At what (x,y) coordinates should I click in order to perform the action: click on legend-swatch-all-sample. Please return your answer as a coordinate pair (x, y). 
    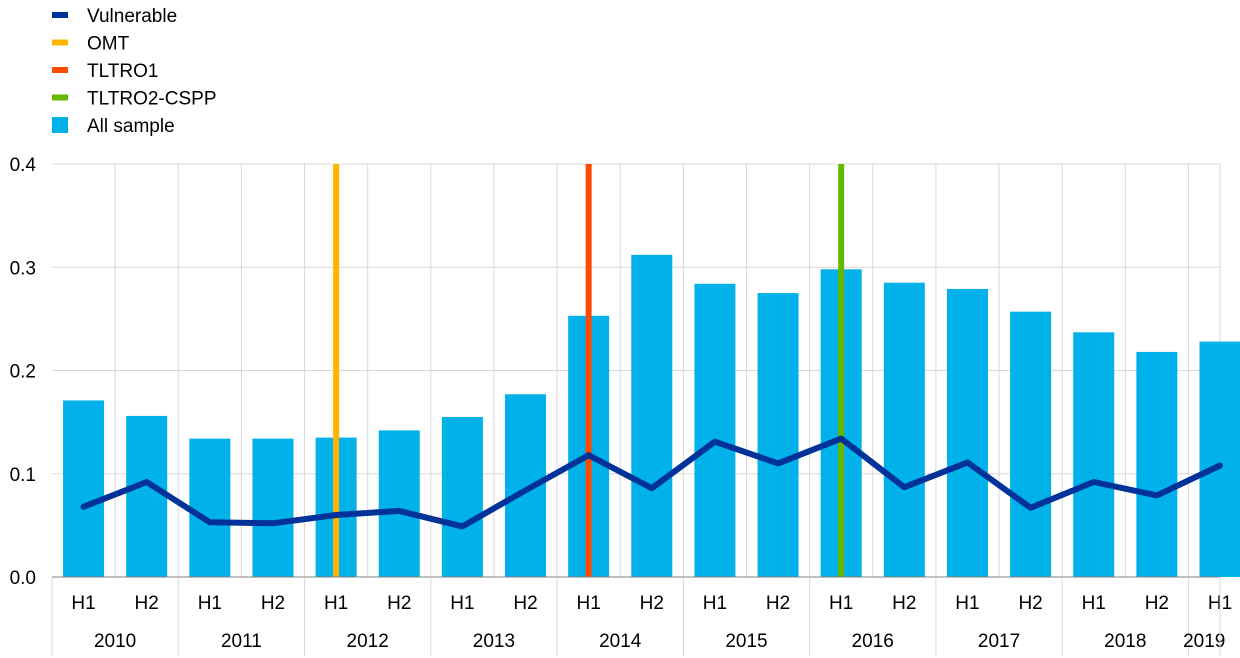
    Looking at the image, I should click on (60, 125).